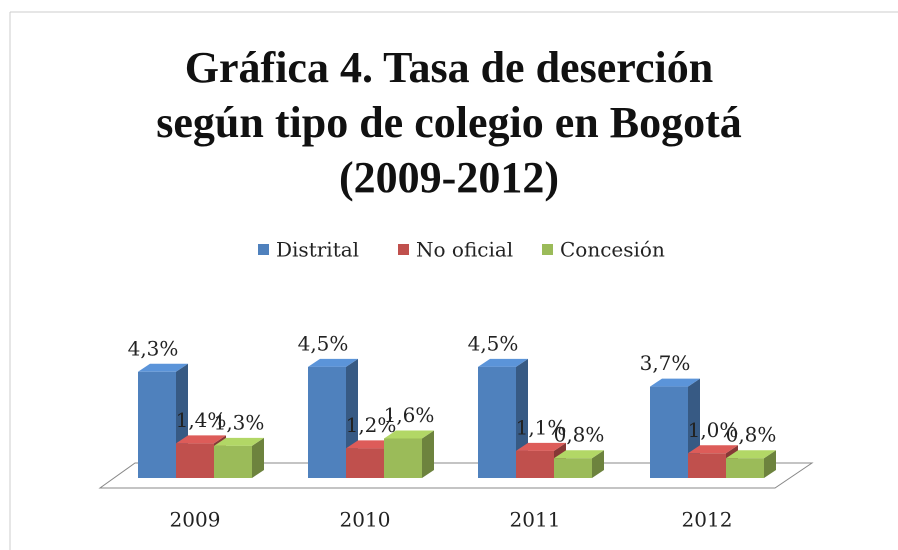  Describe the element at coordinates (365, 520) in the screenshot. I see `x-tick-label: 2010` at that location.